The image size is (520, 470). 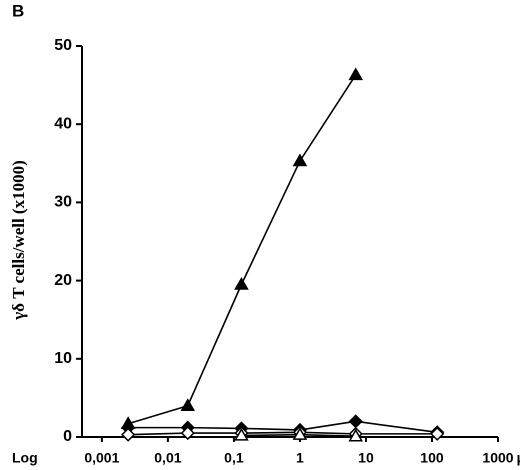 I want to click on x-tick-label: 0,1, so click(x=234, y=458).